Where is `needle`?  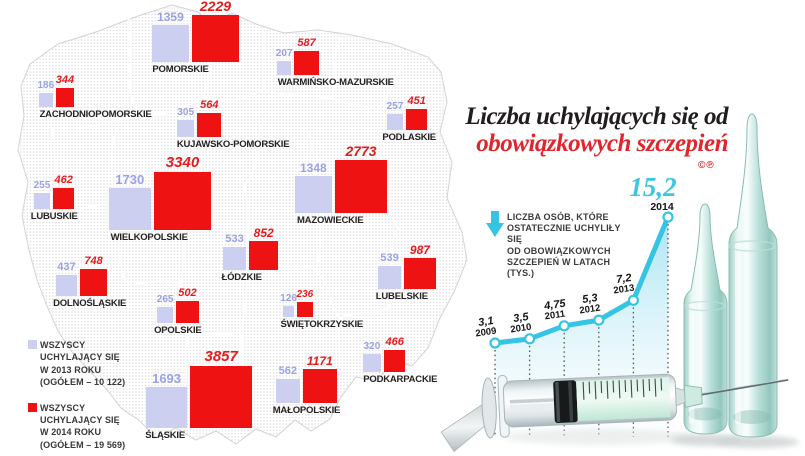
needle is located at coordinates (745, 387).